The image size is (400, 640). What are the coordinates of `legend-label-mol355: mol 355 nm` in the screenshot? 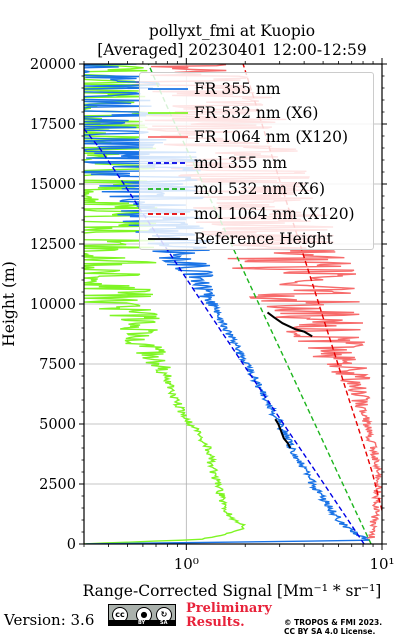 It's located at (241, 163).